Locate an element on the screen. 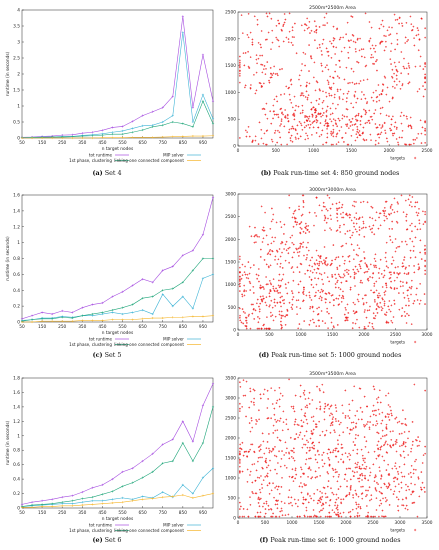 The width and height of the screenshot is (439, 550). data-point-linking is located at coordinates (62, 505).